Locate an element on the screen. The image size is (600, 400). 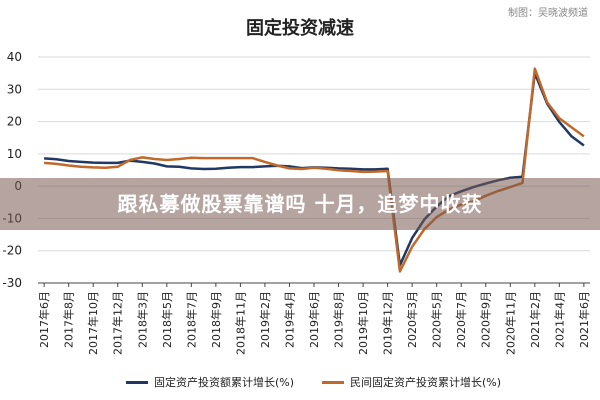
y-tick-label: 20 is located at coordinates (14, 122).